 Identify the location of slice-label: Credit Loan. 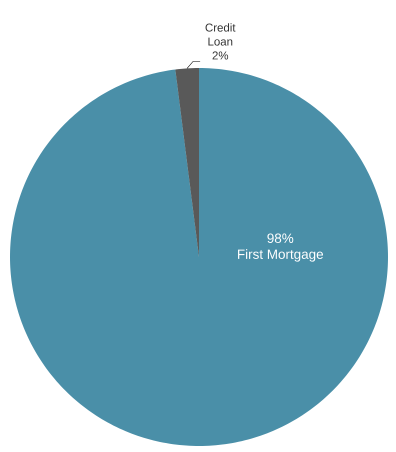
(221, 34).